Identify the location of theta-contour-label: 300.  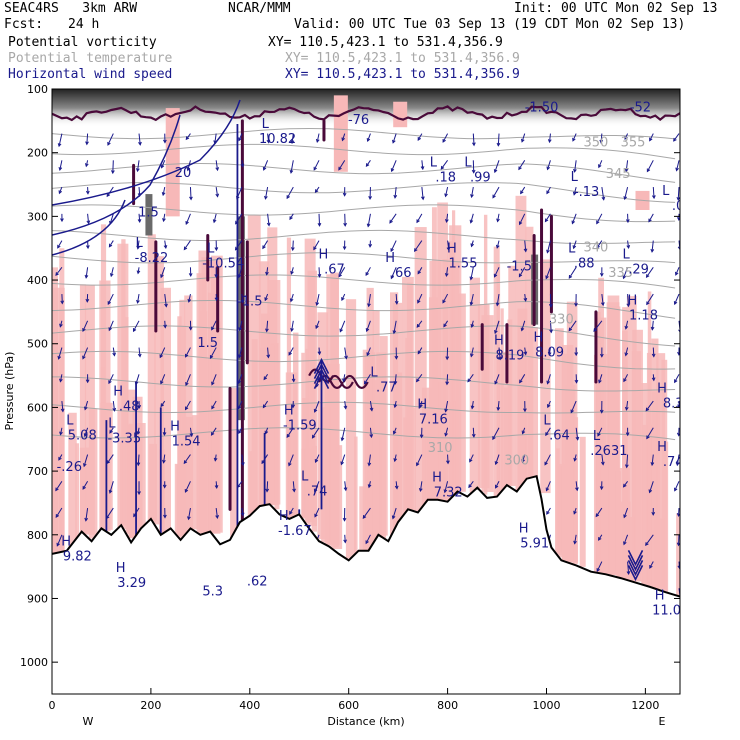
(516, 461).